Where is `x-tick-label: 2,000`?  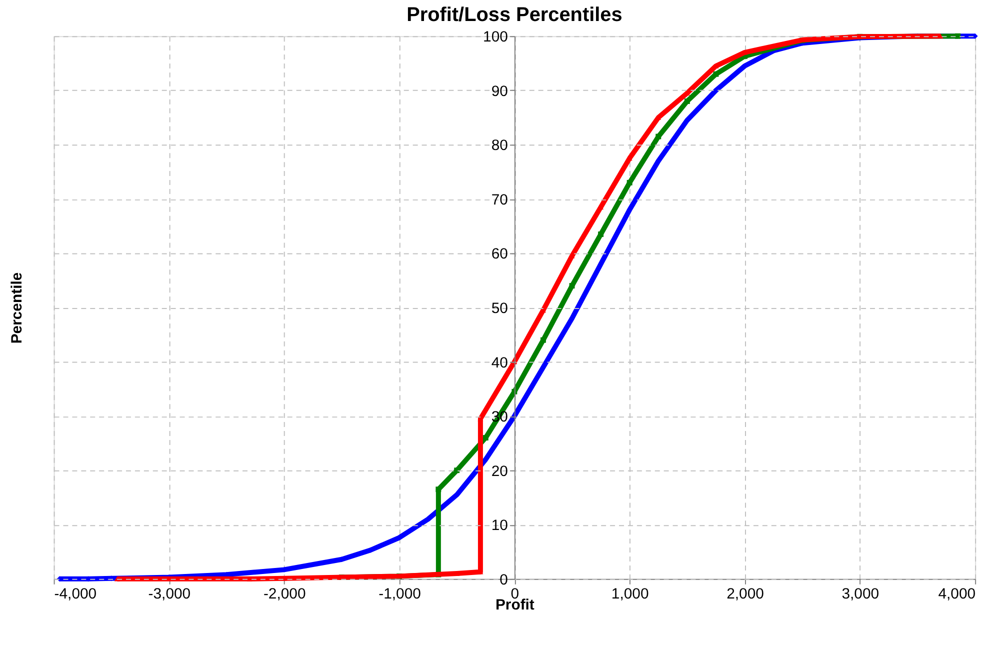
x-tick-label: 2,000 is located at coordinates (745, 593).